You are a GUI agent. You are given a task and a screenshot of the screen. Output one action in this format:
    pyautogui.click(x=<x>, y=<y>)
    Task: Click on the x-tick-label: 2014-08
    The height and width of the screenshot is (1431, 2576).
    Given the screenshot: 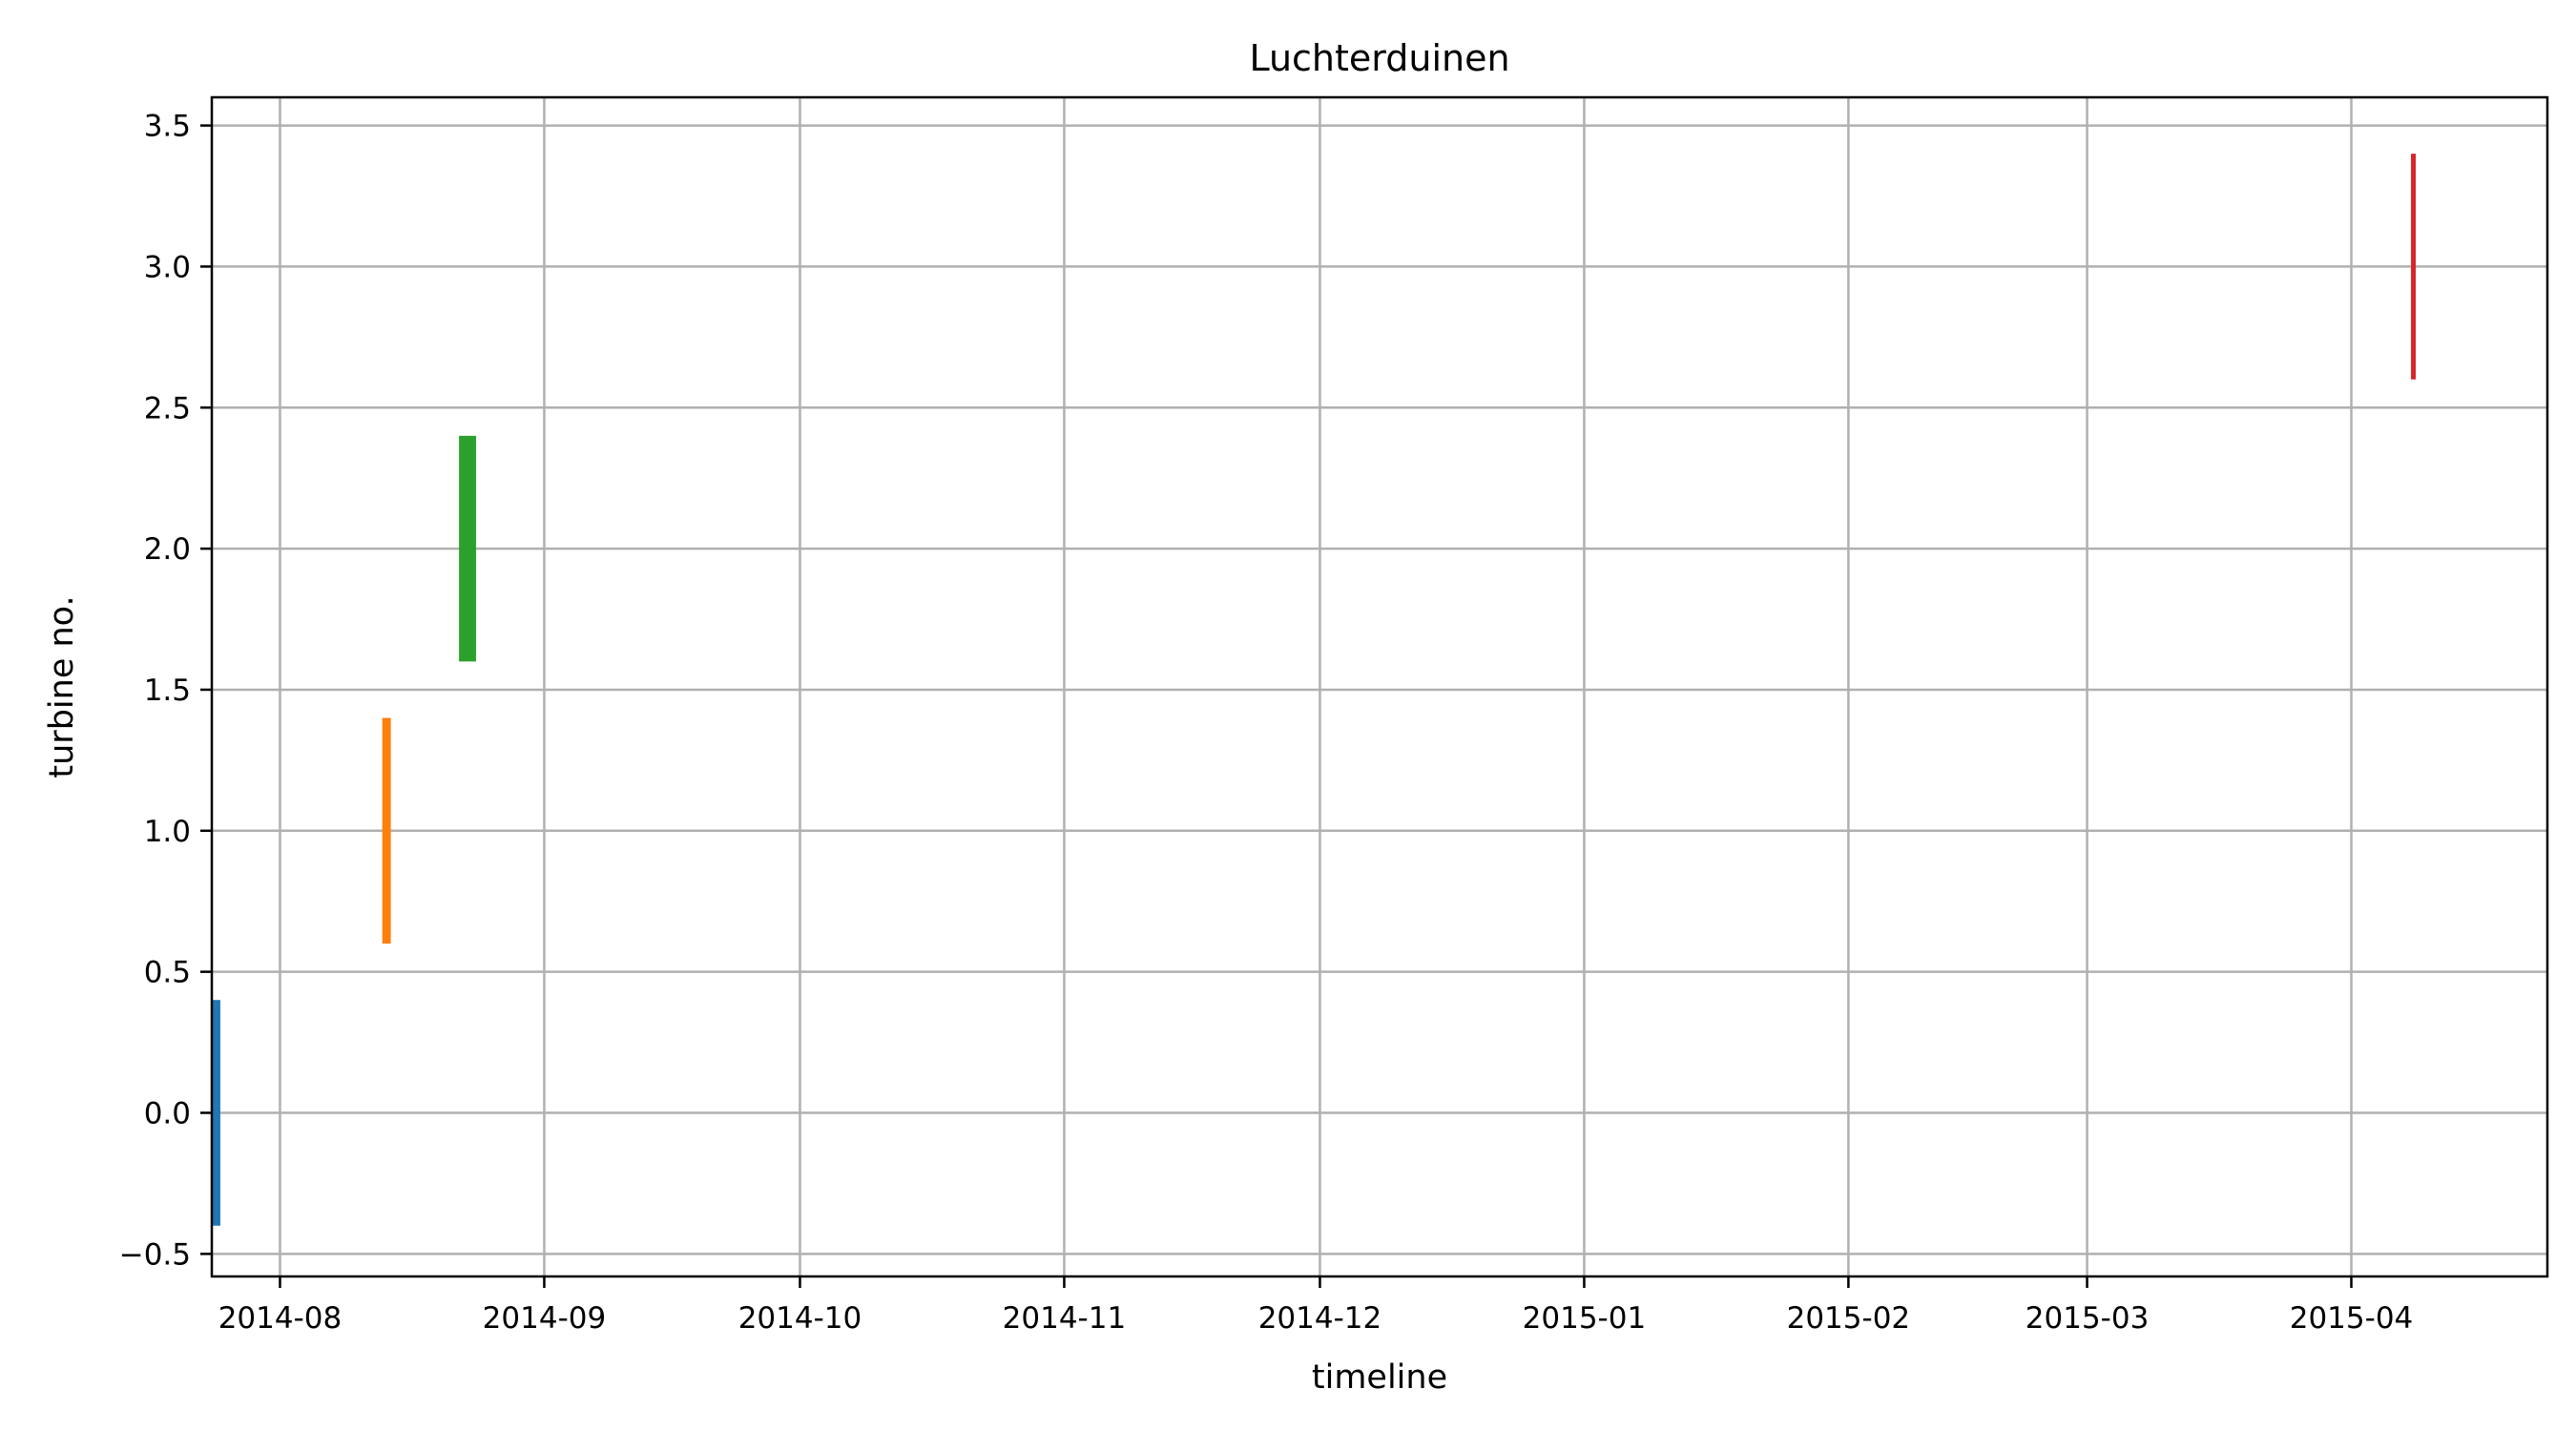 What is the action you would take?
    pyautogui.click(x=280, y=1318)
    